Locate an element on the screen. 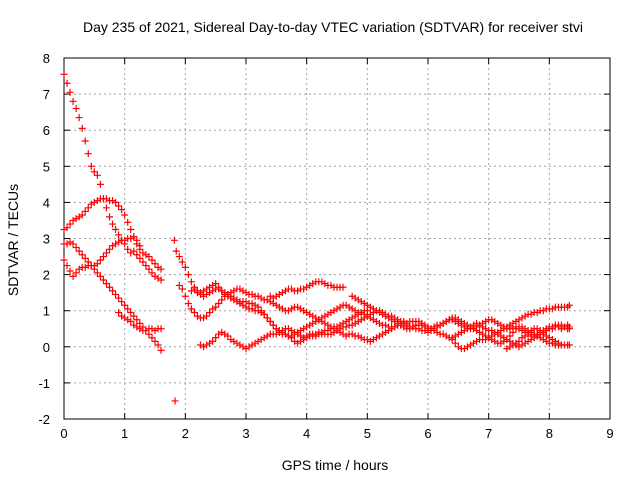  y-tick-label: -2 is located at coordinates (44, 419).